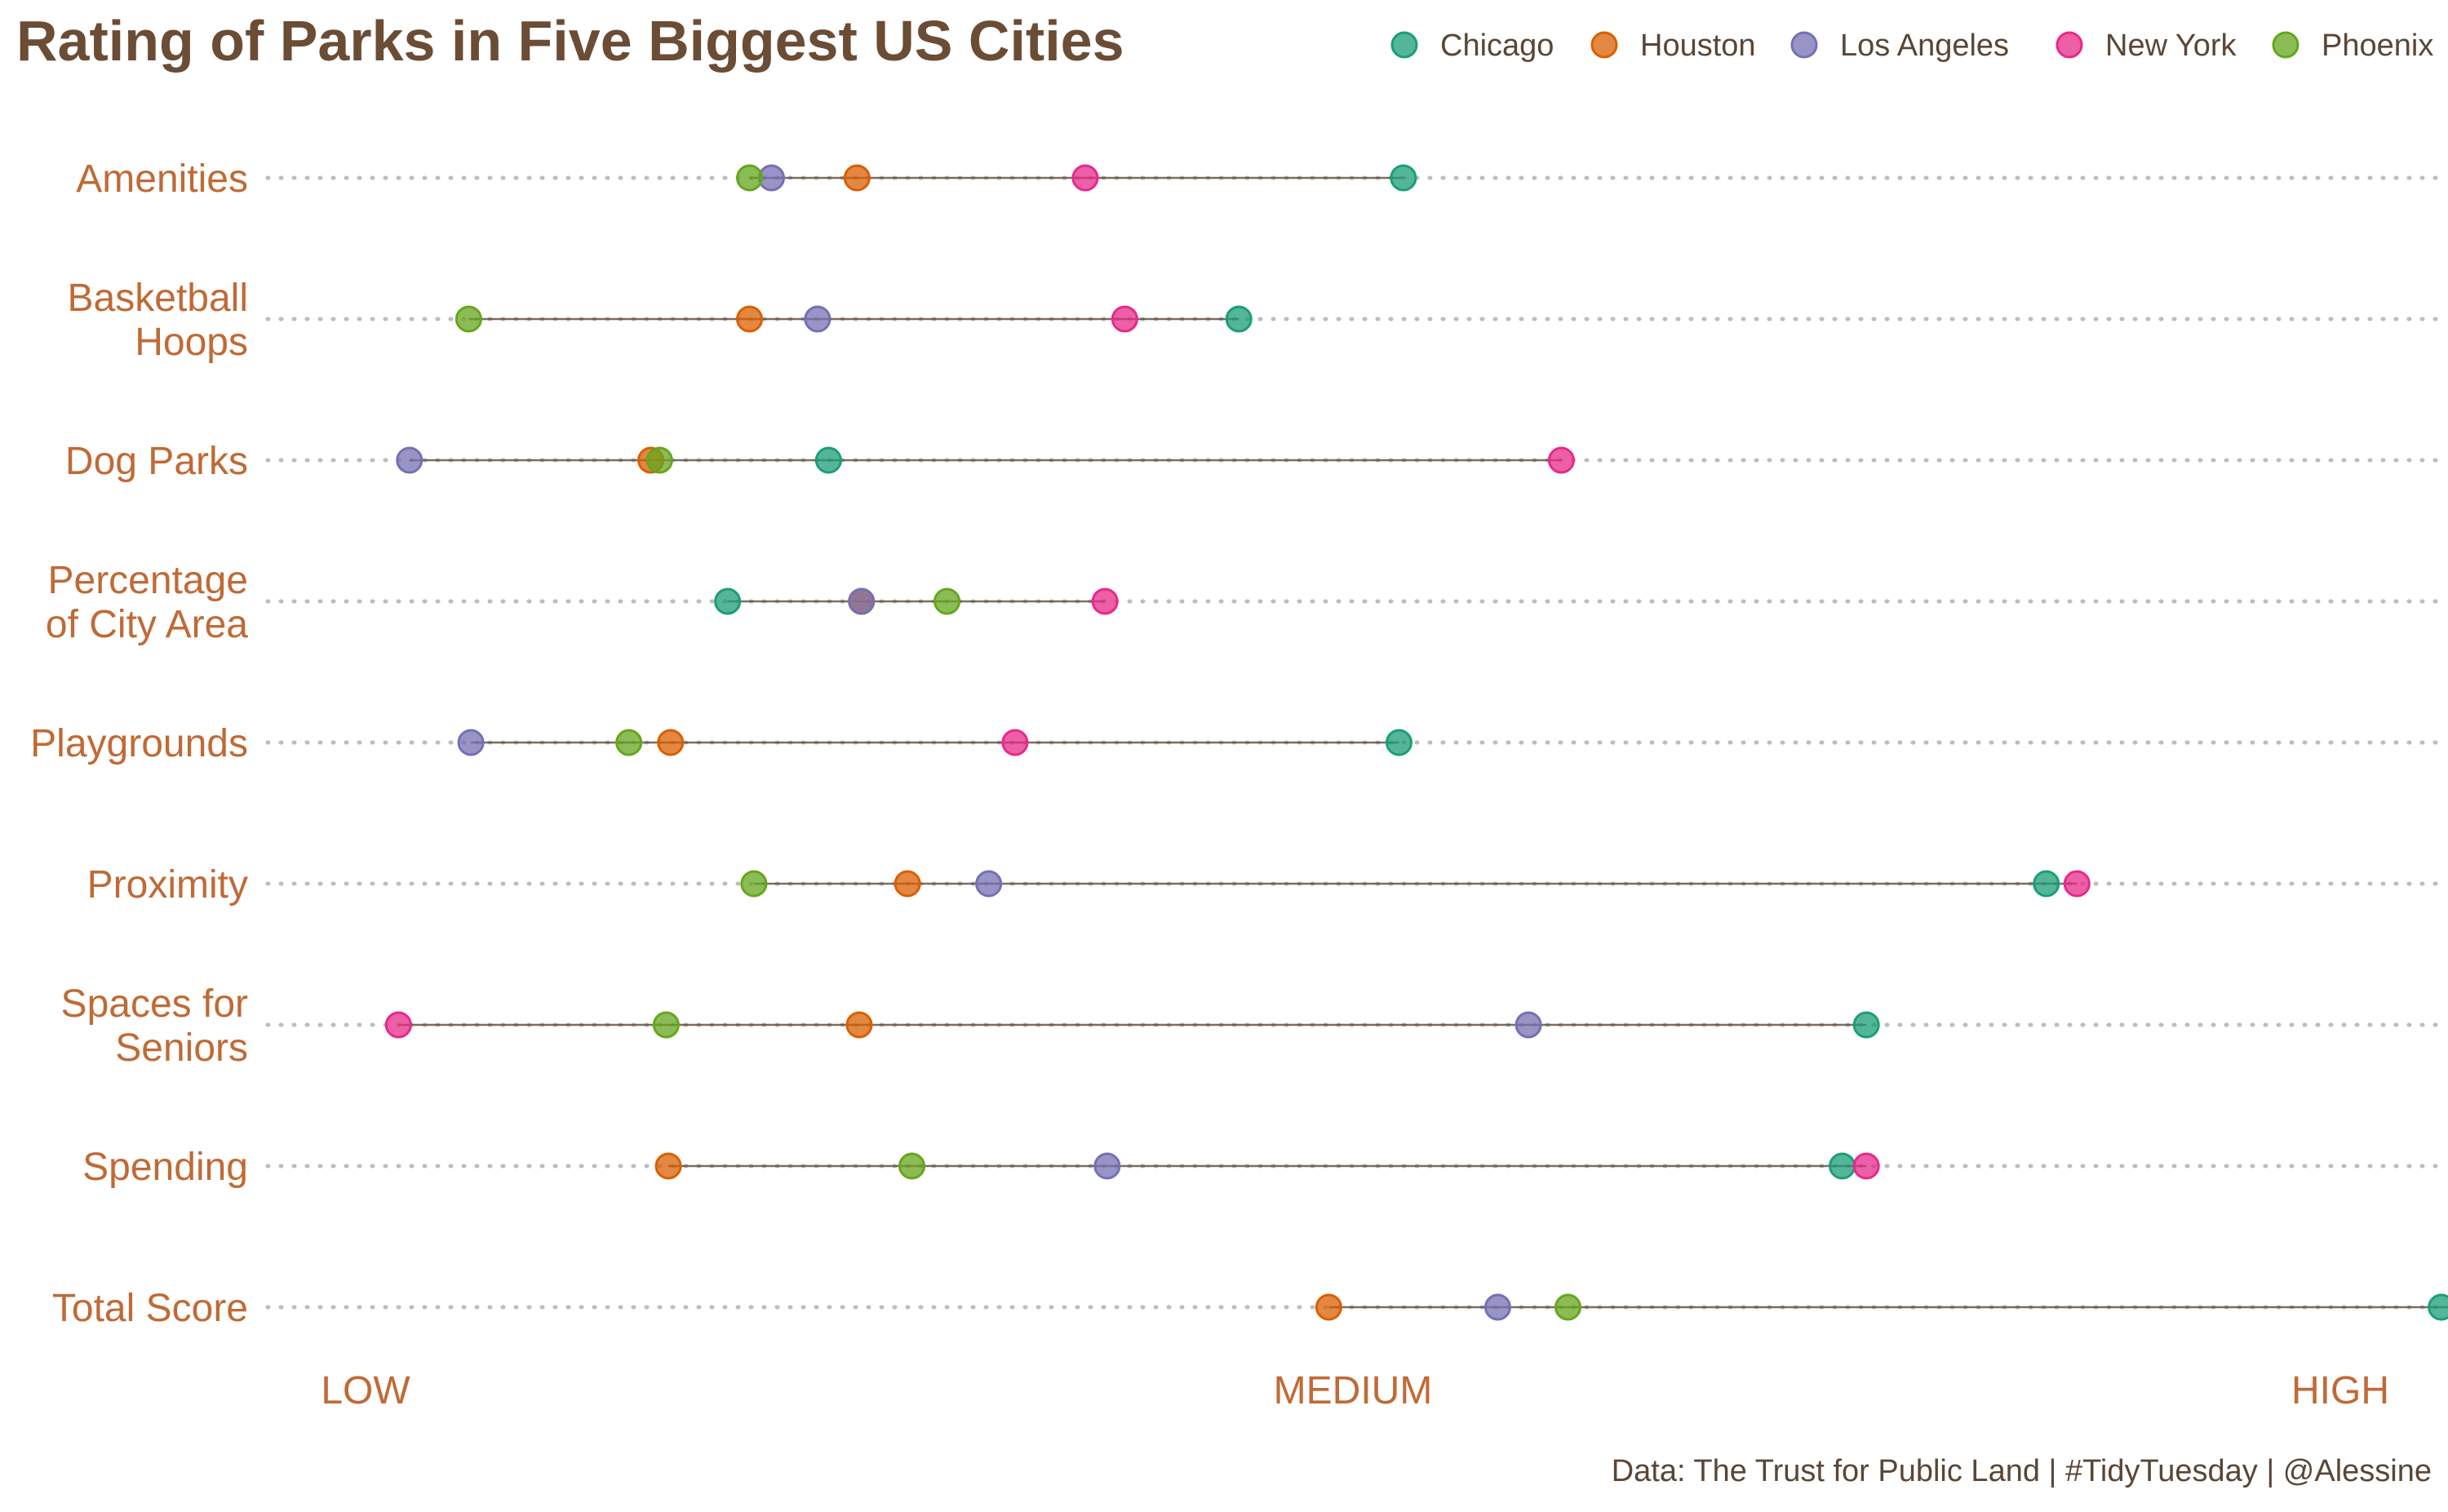 This screenshot has height=1512, width=2448. What do you see at coordinates (165, 1167) in the screenshot?
I see `row-label-spending: Spending` at bounding box center [165, 1167].